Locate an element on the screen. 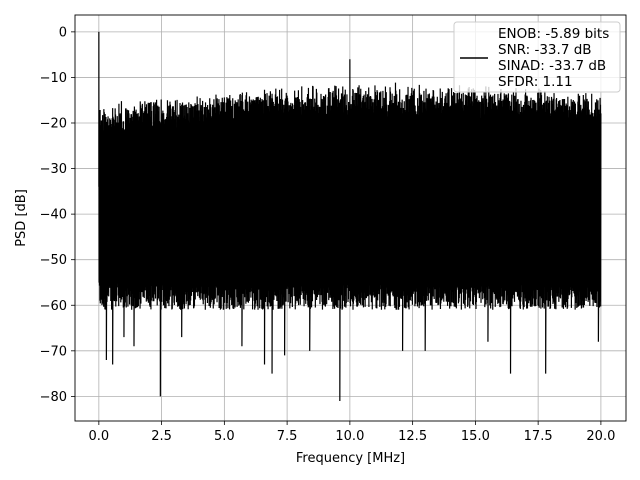 The height and width of the screenshot is (480, 640). x-tick-label: 20.0 is located at coordinates (600, 436).